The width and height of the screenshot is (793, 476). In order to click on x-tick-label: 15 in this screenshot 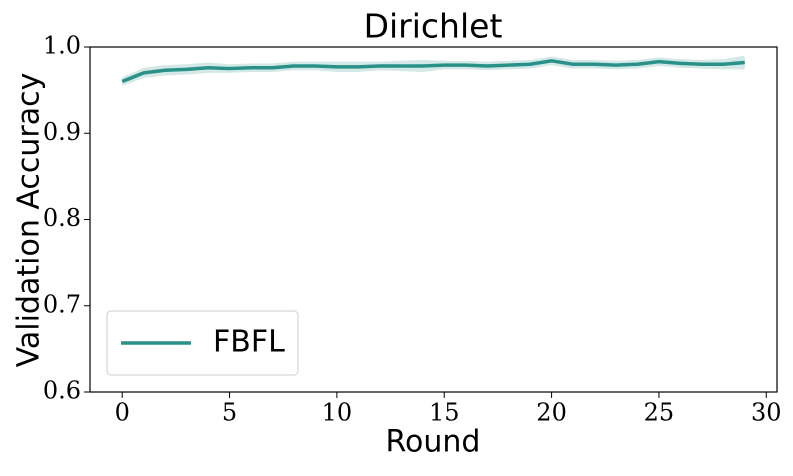, I will do `click(444, 413)`.